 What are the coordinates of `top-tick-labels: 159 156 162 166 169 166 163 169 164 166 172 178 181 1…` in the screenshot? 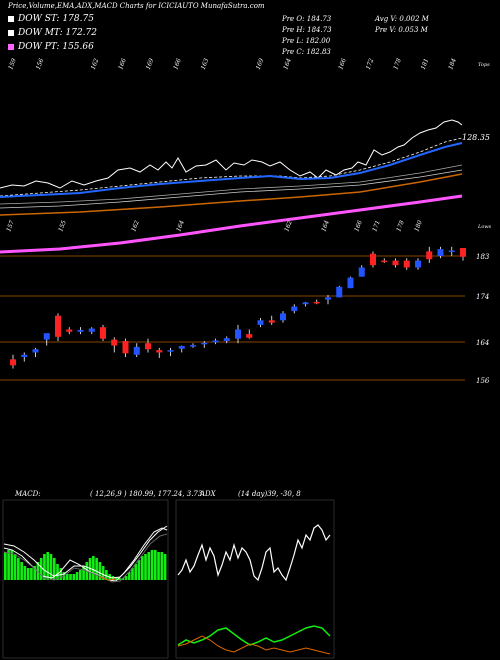 It's located at (232, 63).